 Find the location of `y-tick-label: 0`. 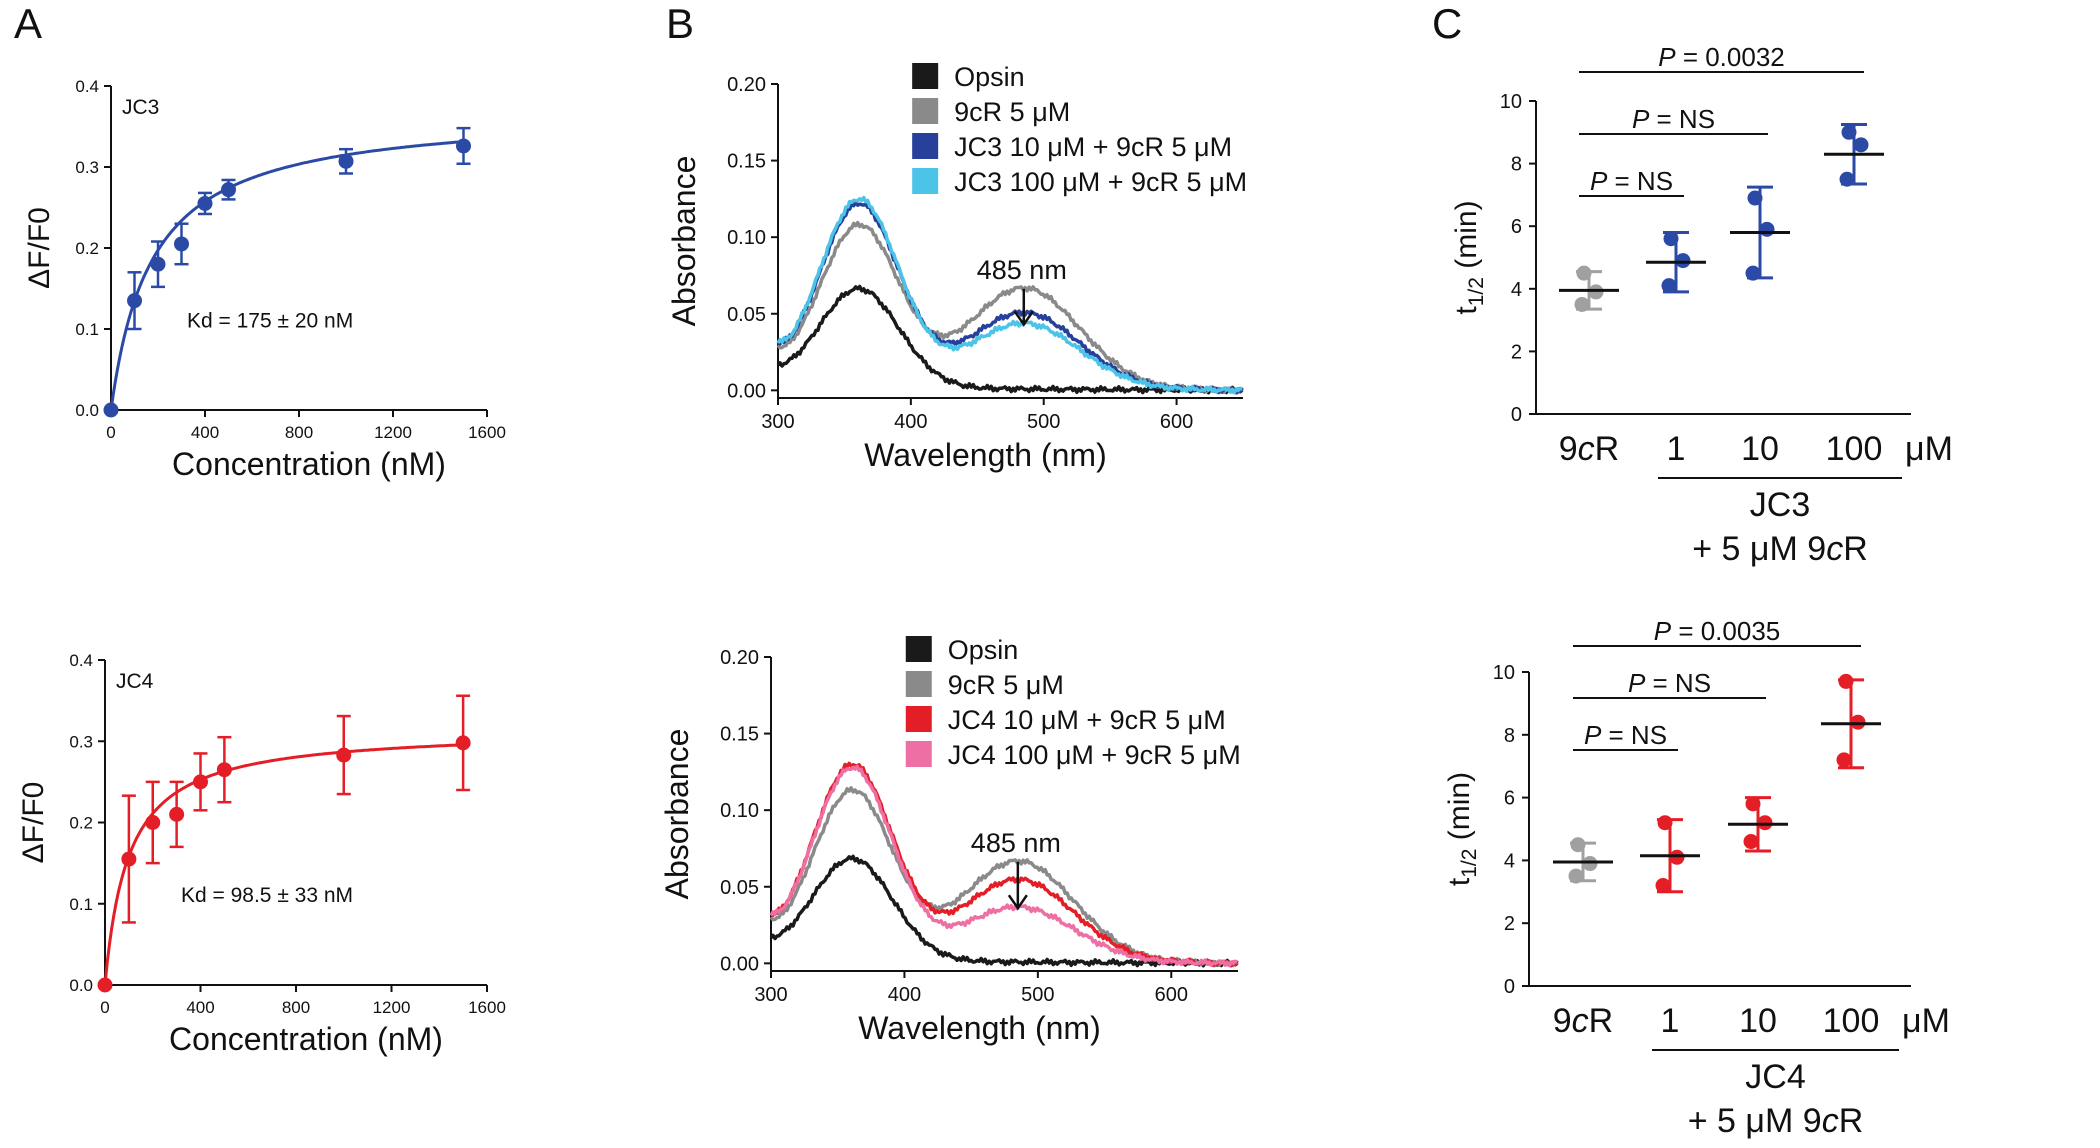

y-tick-label: 0 is located at coordinates (1516, 415).